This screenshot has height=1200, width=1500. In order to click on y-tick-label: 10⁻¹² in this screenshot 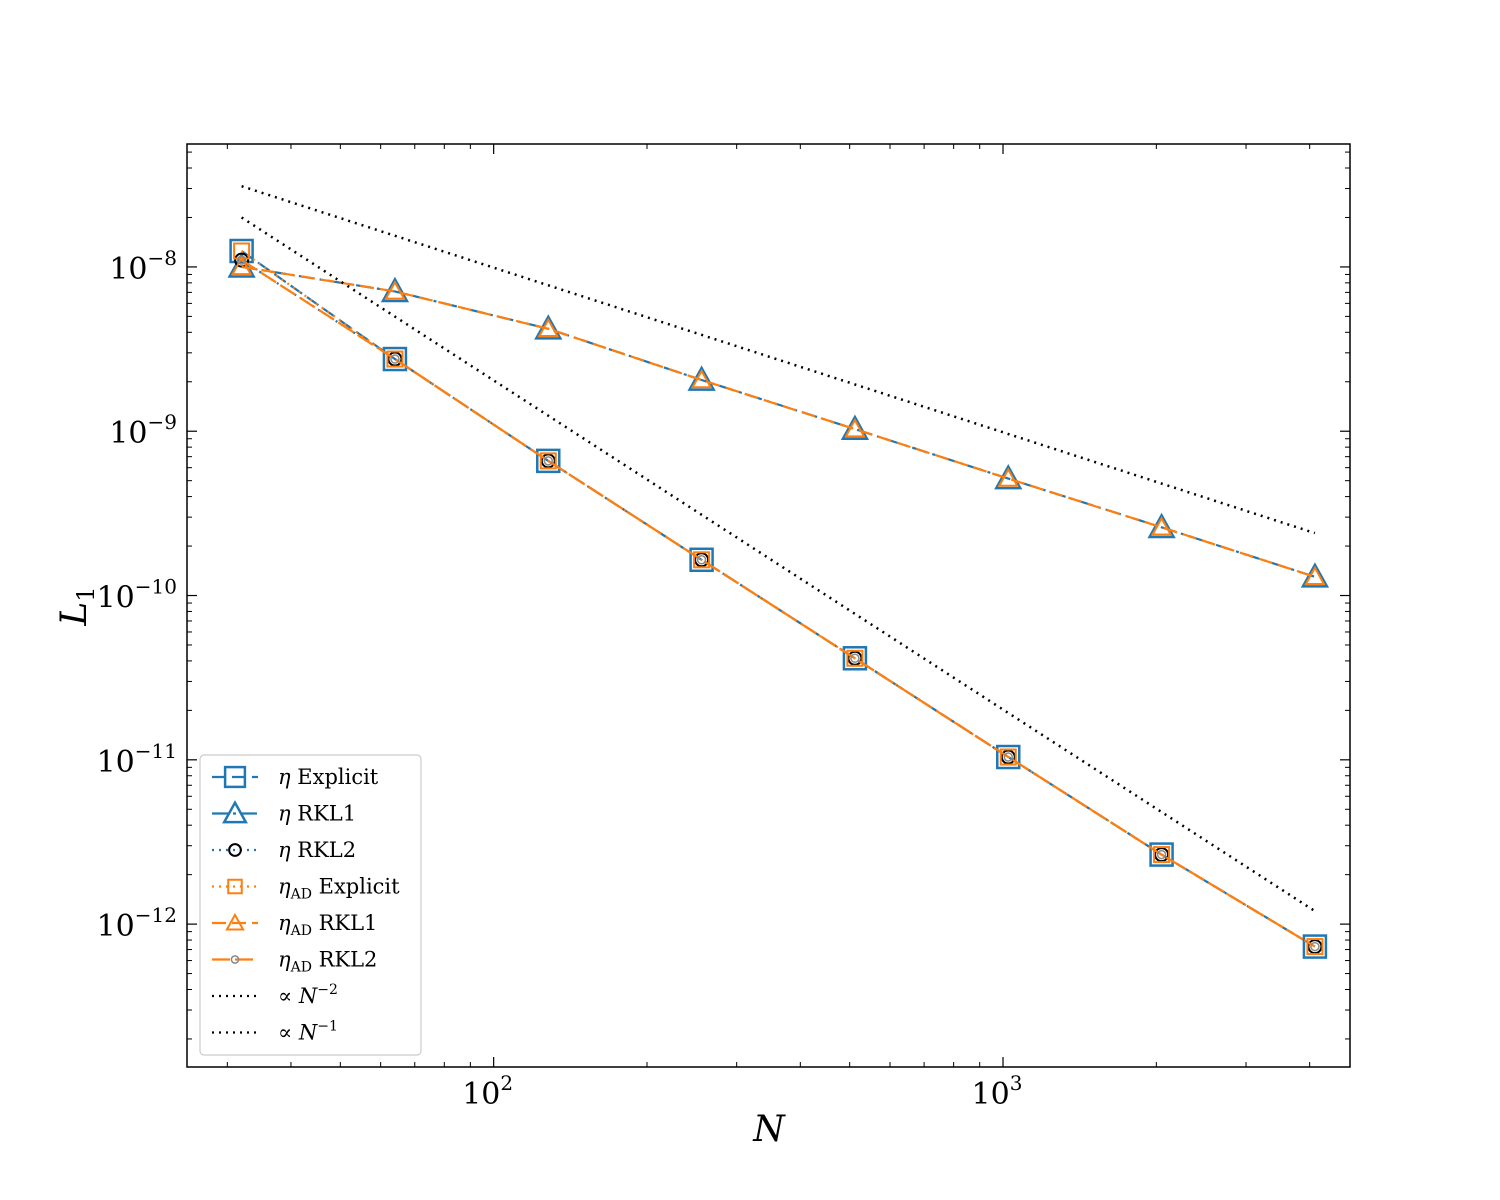, I will do `click(137, 923)`.